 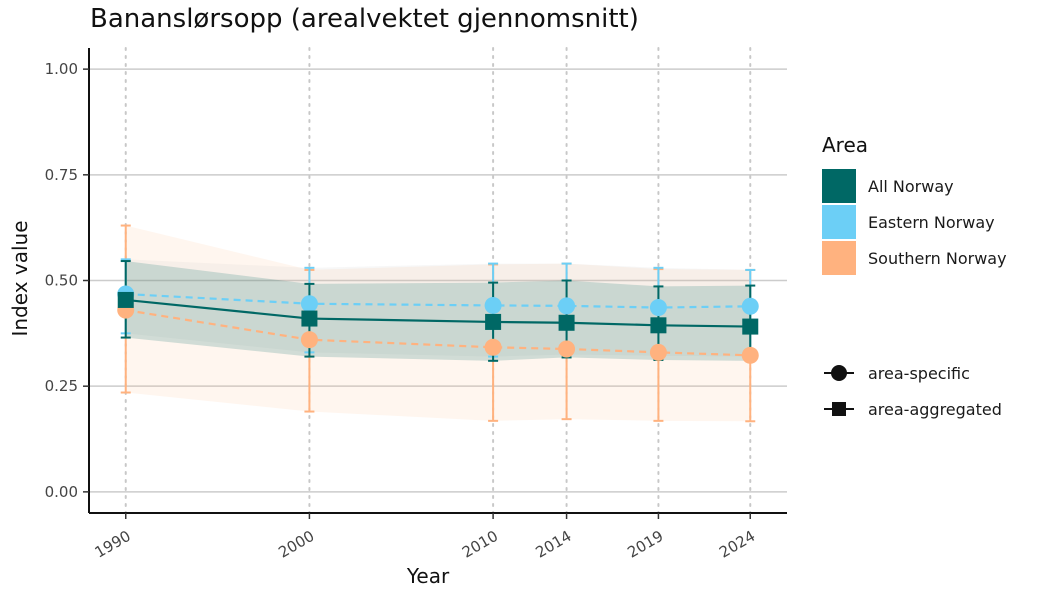 I want to click on legend-area-title: Area, so click(x=845, y=145).